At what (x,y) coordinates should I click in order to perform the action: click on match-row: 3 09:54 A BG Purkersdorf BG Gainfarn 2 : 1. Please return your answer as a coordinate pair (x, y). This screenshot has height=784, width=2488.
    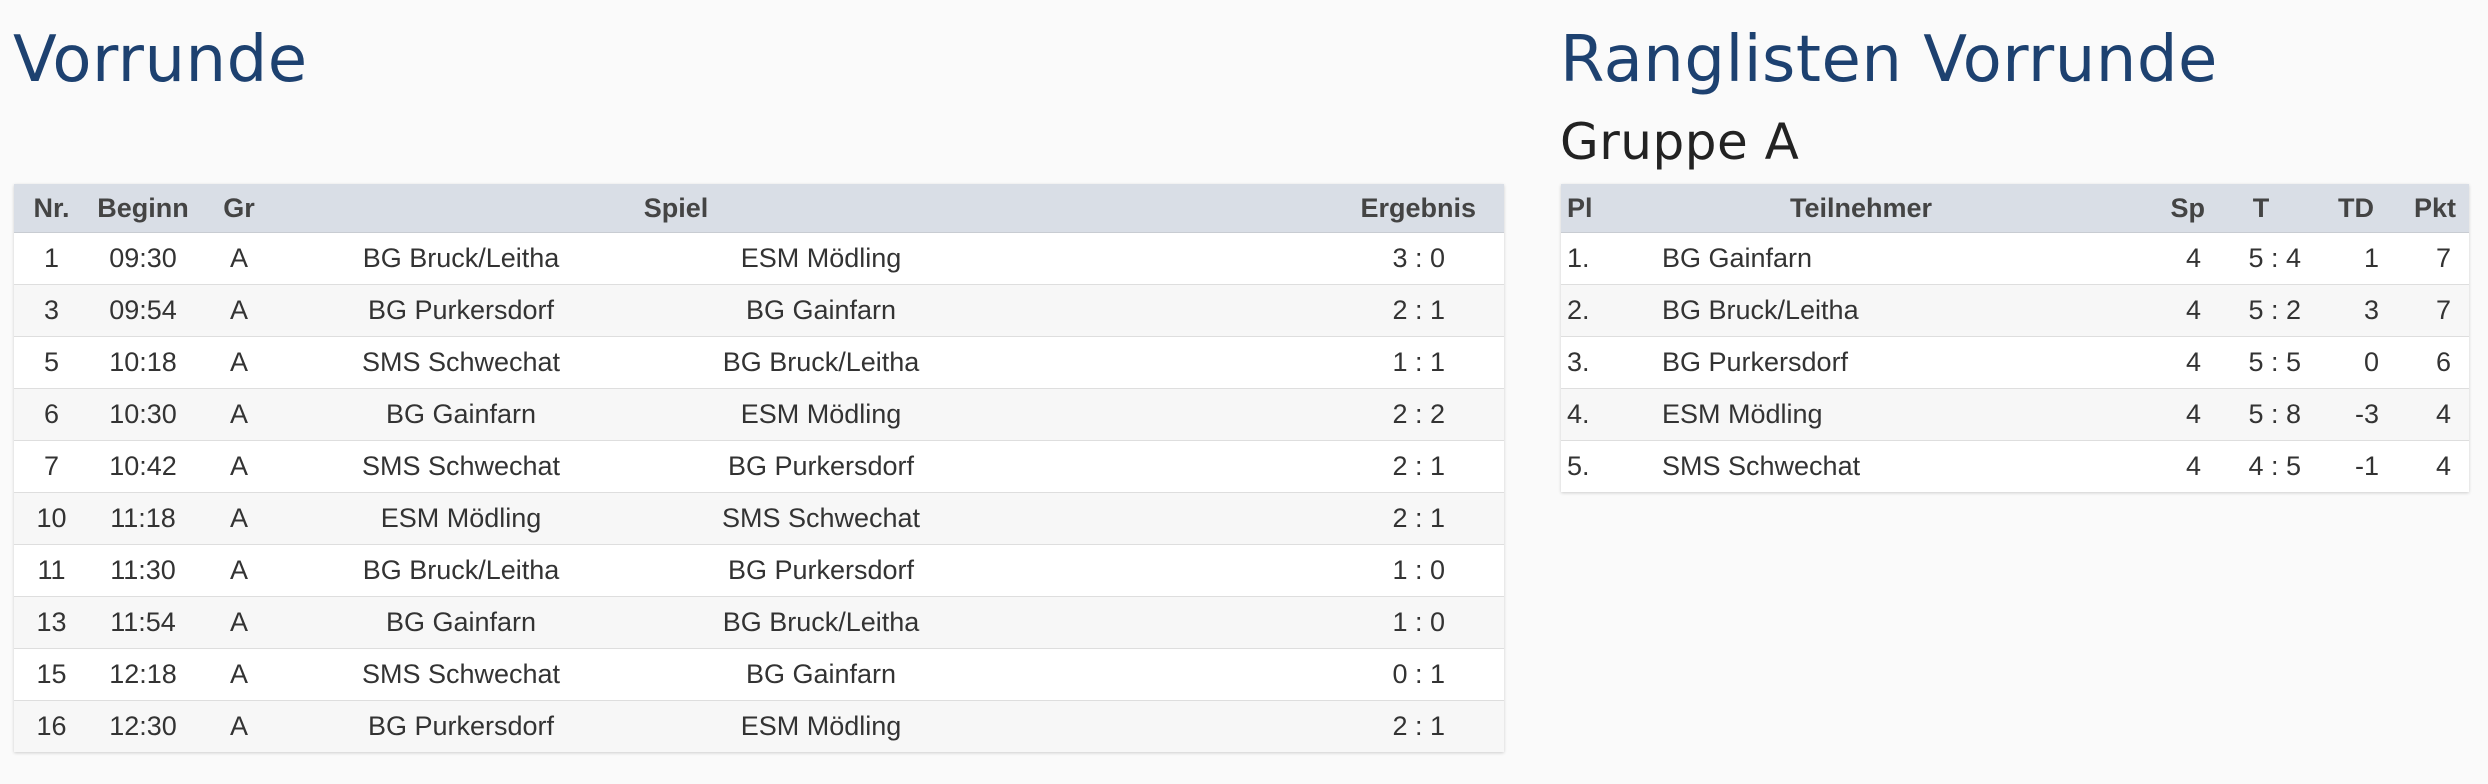
    Looking at the image, I should click on (759, 310).